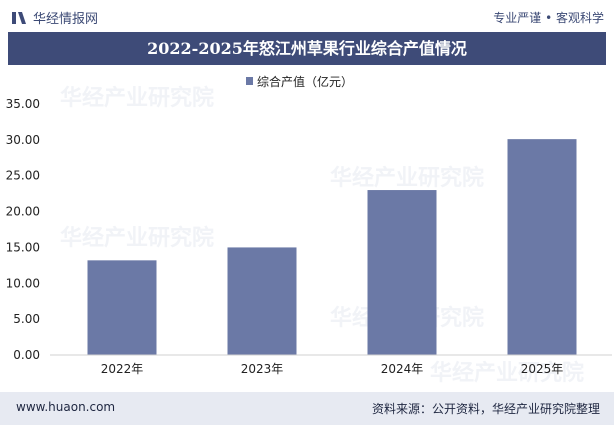 Image resolution: width=614 pixels, height=425 pixels. Describe the element at coordinates (307, 48) in the screenshot. I see `chart-title: 2022-2025年怒江州草果行业综合产值情况` at that location.